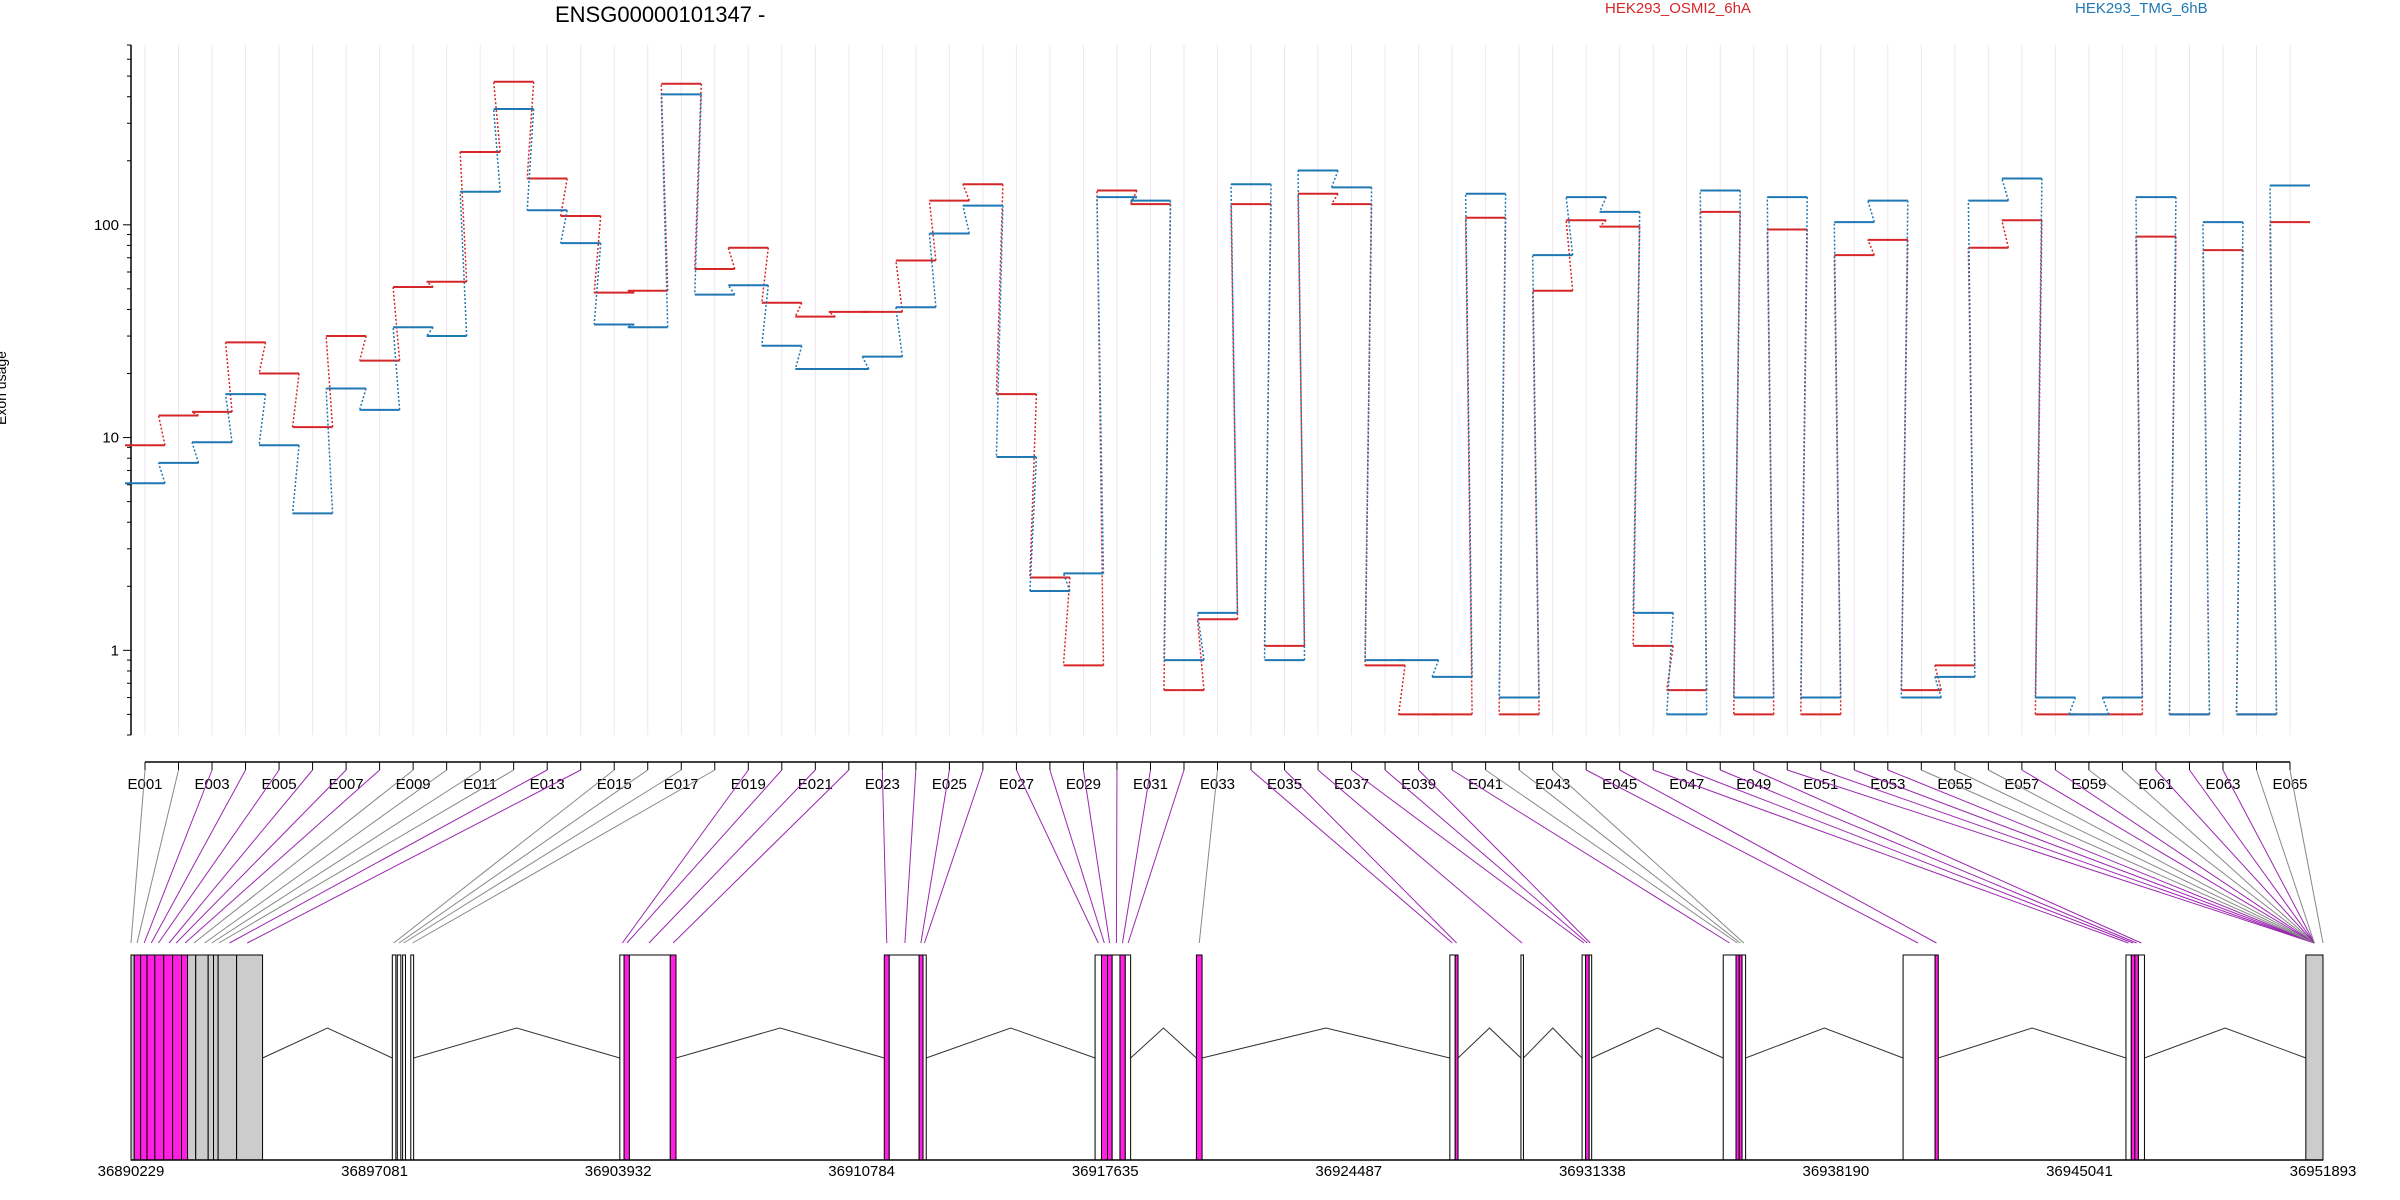  What do you see at coordinates (115, 650) in the screenshot?
I see `y-tick-label: 1` at bounding box center [115, 650].